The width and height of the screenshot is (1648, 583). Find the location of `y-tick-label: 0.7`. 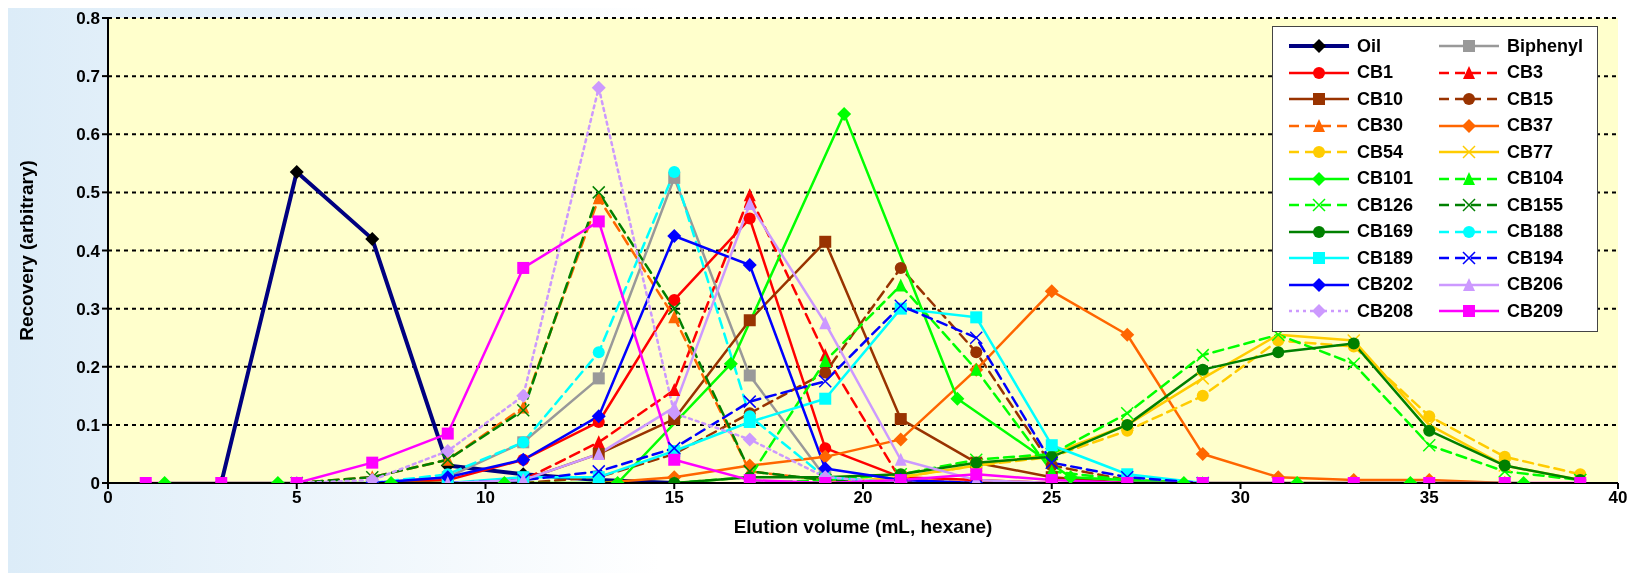

y-tick-label: 0.7 is located at coordinates (88, 77).